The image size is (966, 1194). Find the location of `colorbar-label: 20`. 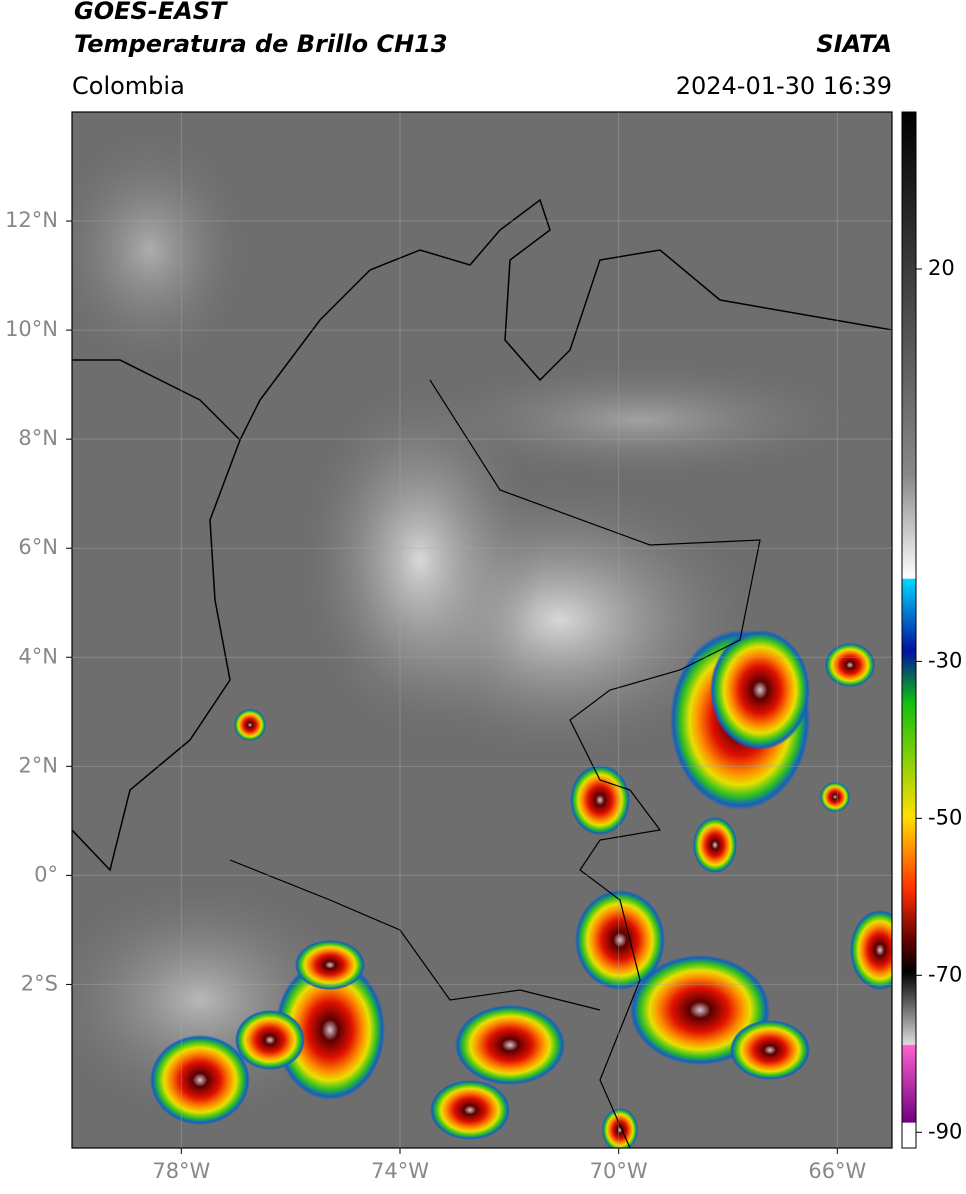

colorbar-label: 20 is located at coordinates (941, 268).